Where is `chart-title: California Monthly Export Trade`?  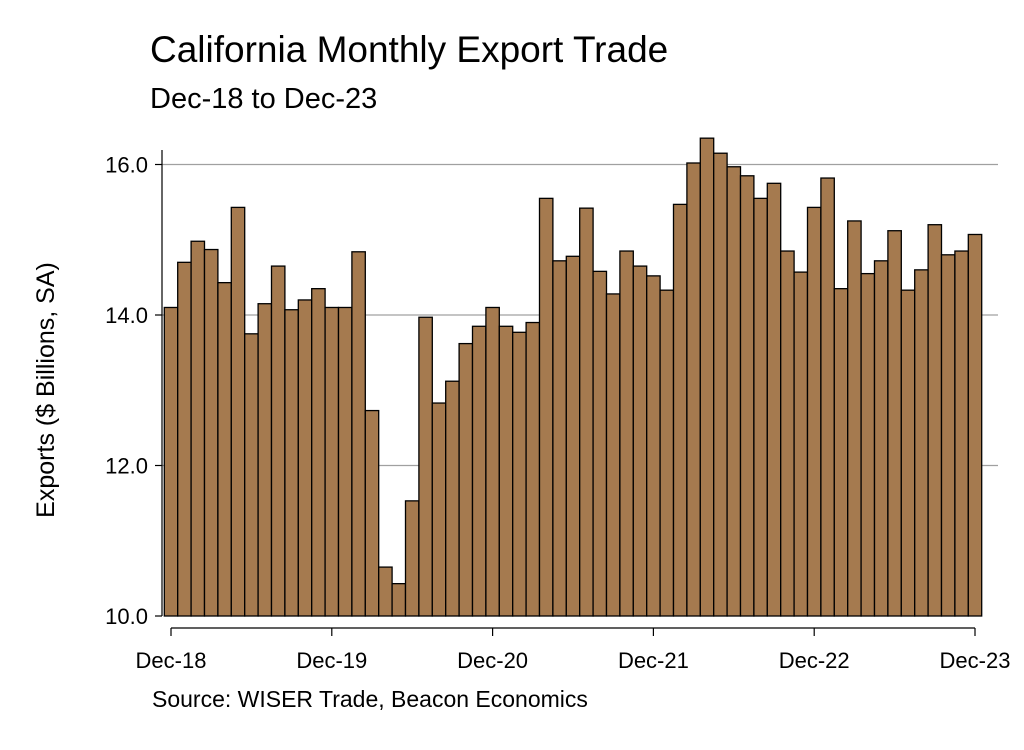 chart-title: California Monthly Export Trade is located at coordinates (409, 49).